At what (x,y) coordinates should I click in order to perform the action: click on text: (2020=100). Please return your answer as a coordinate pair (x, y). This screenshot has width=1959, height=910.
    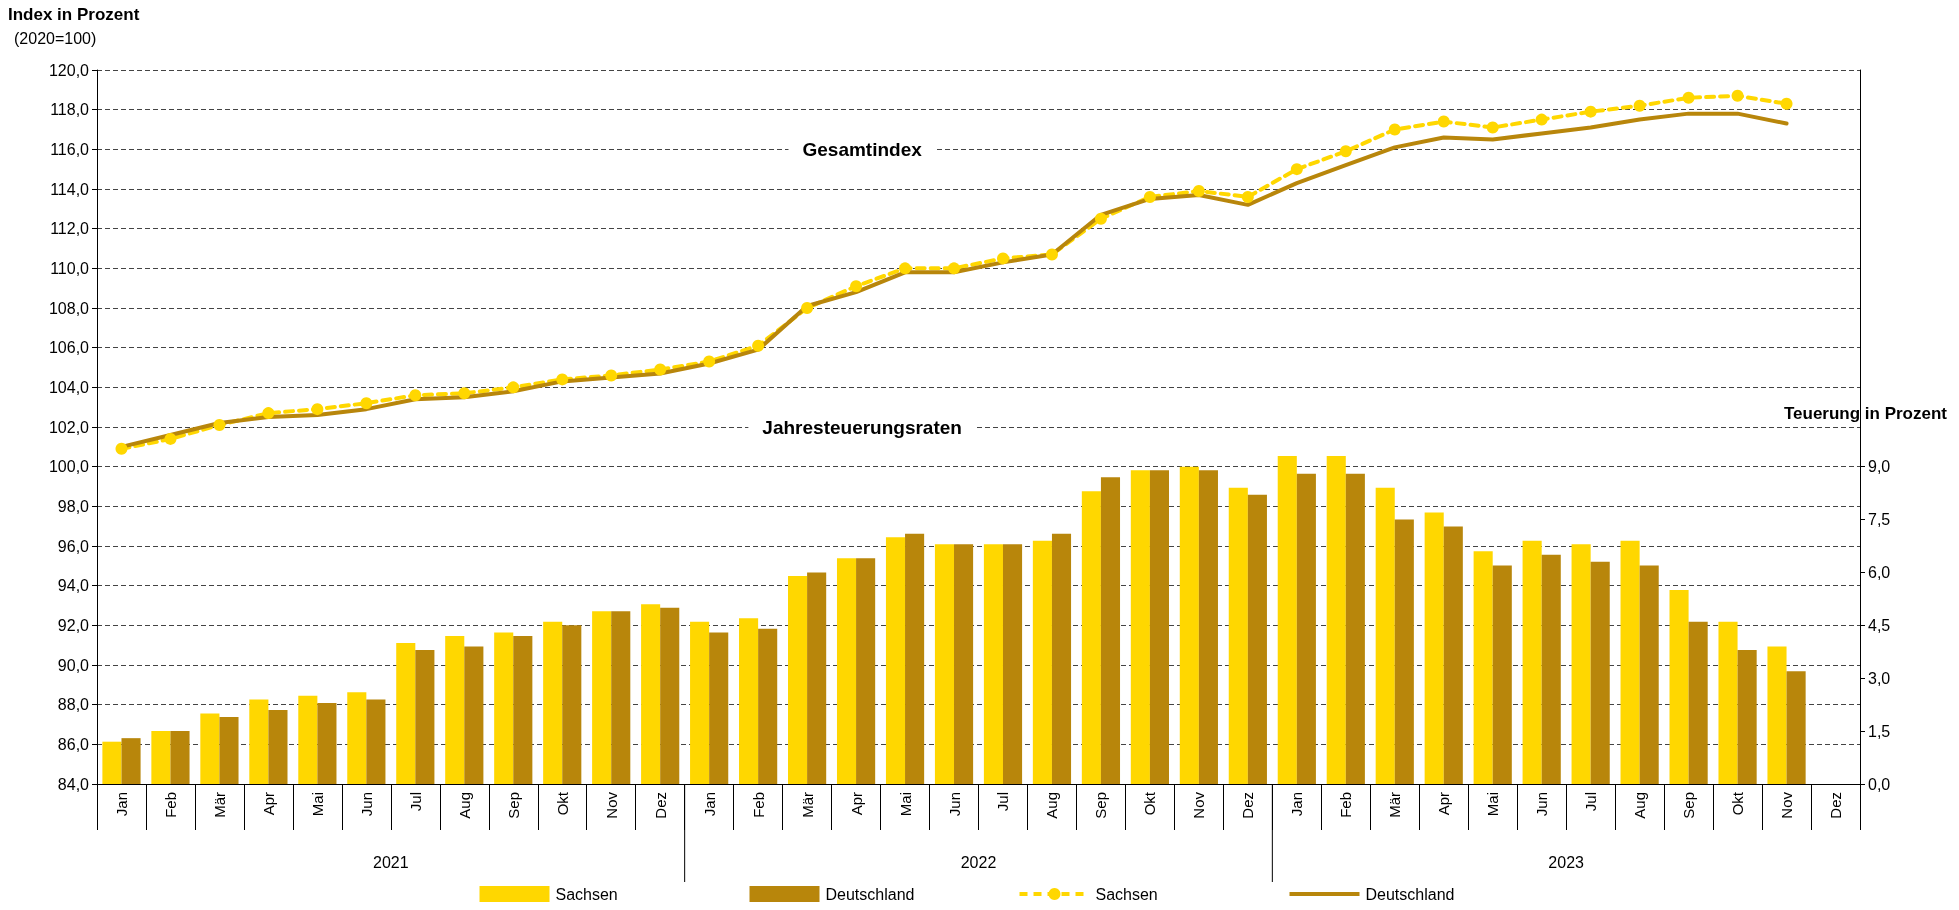
    Looking at the image, I should click on (55, 38).